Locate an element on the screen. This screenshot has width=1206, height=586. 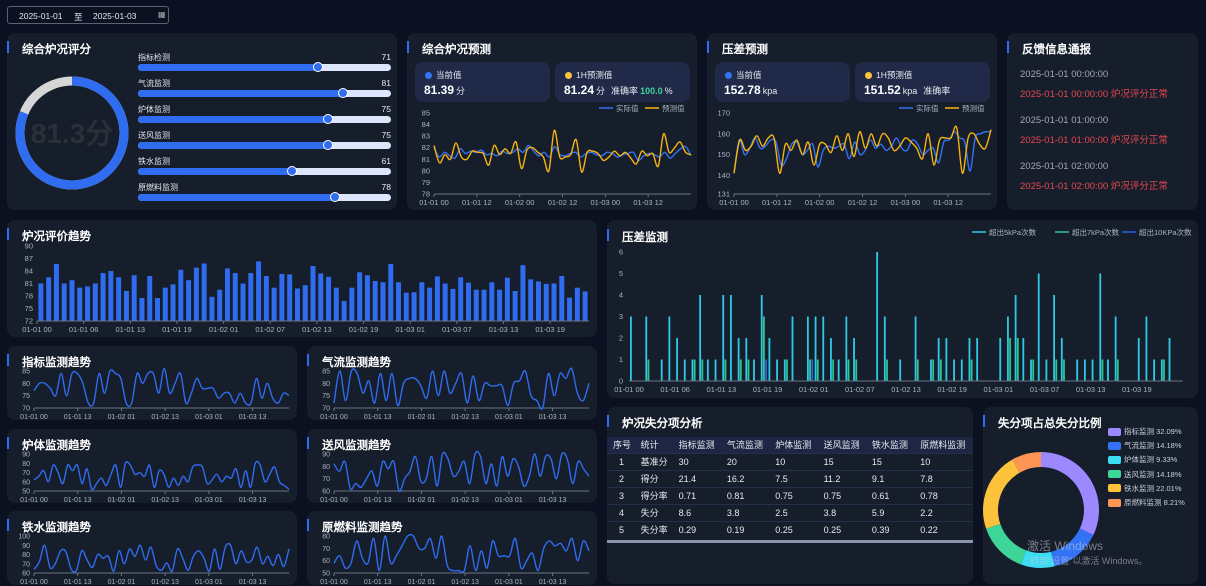
legend-actual-label: 实际值 is located at coordinates (627, 108).